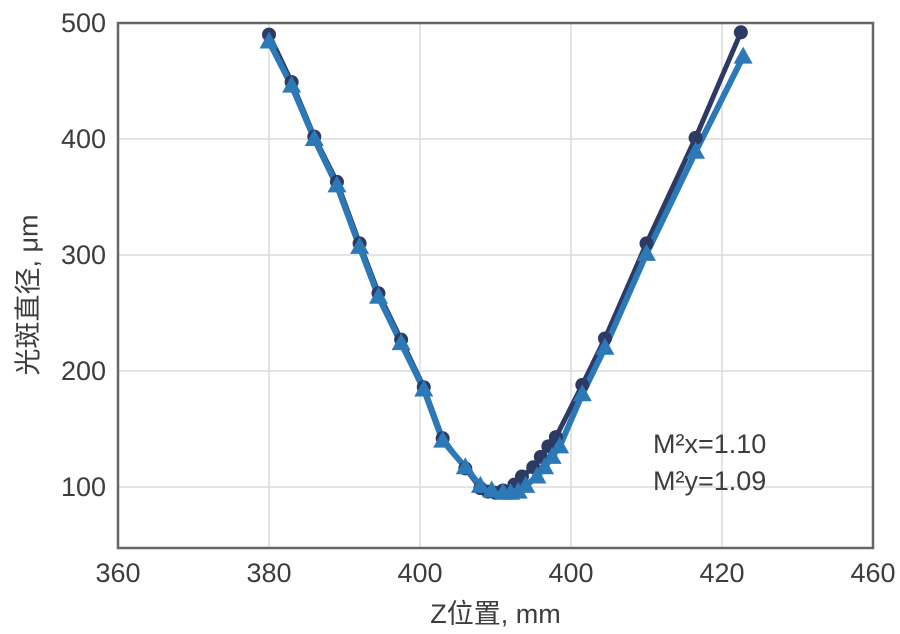  Describe the element at coordinates (83, 371) in the screenshot. I see `y-tick-label: 200` at that location.